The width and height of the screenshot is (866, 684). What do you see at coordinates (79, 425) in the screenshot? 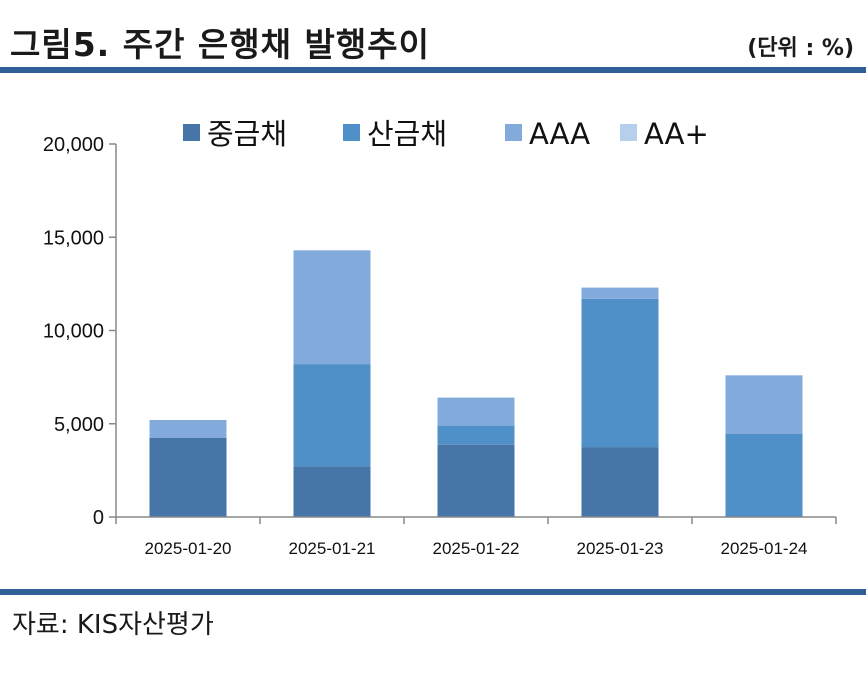
I see `y-tick-label: 5,000` at bounding box center [79, 425].